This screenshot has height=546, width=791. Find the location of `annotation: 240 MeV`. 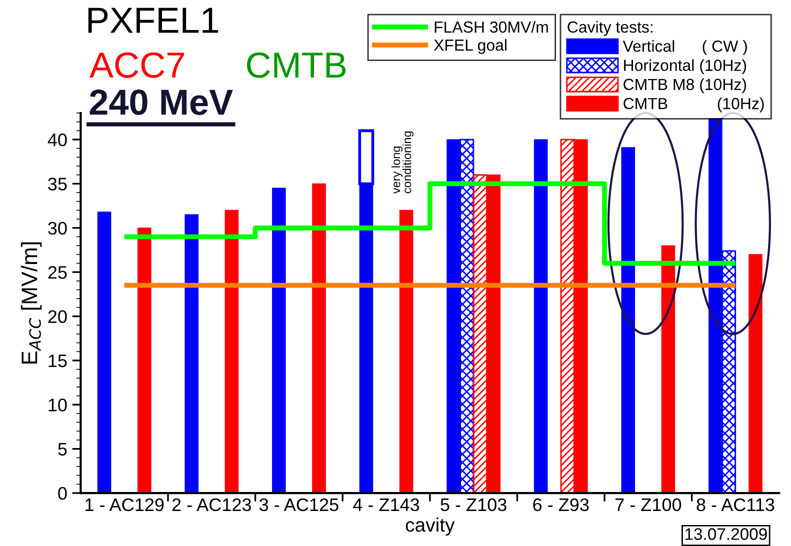

annotation: 240 MeV is located at coordinates (161, 102).